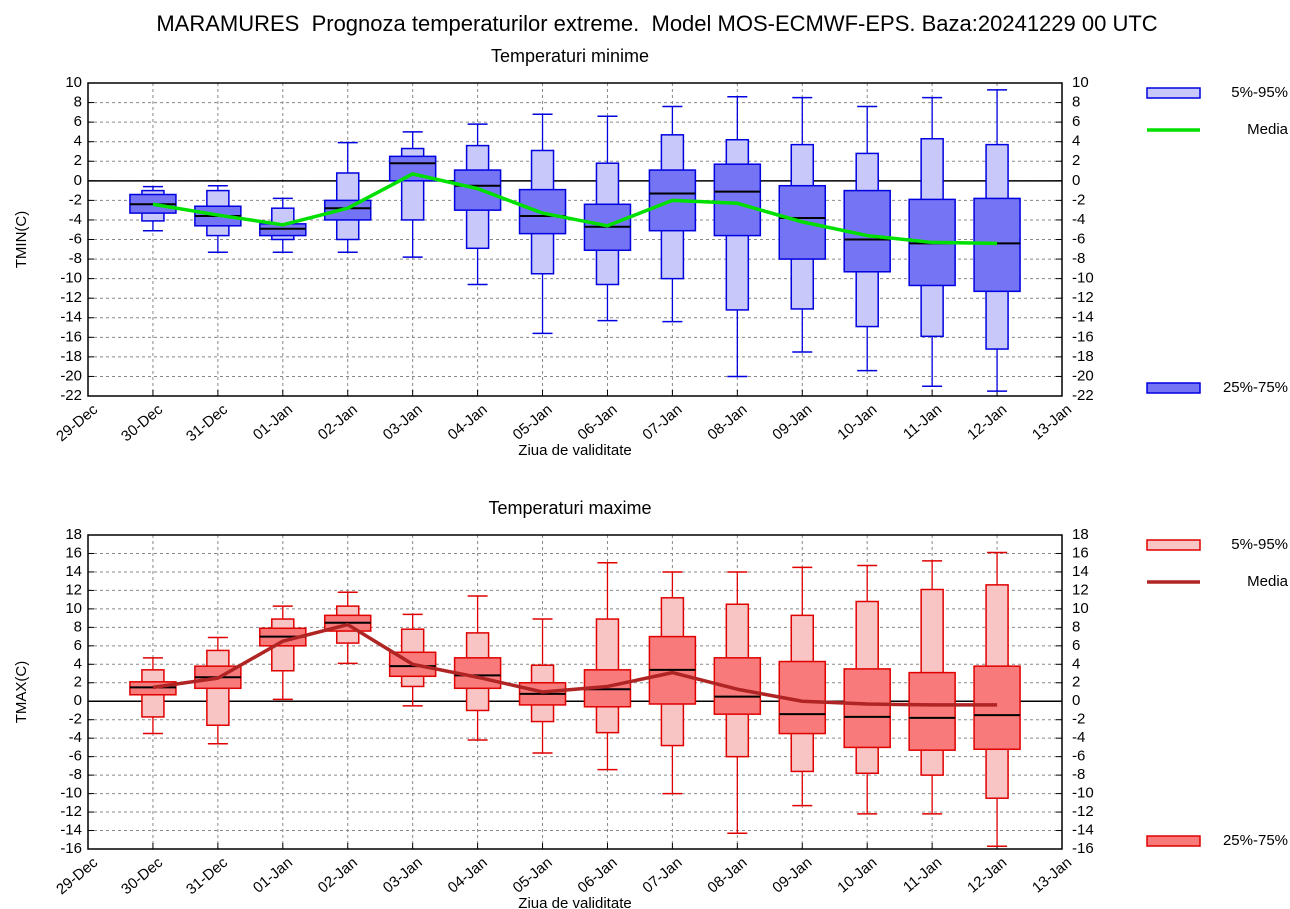 This screenshot has height=909, width=1290. What do you see at coordinates (73, 534) in the screenshot?
I see `y-tick-label: 18` at bounding box center [73, 534].